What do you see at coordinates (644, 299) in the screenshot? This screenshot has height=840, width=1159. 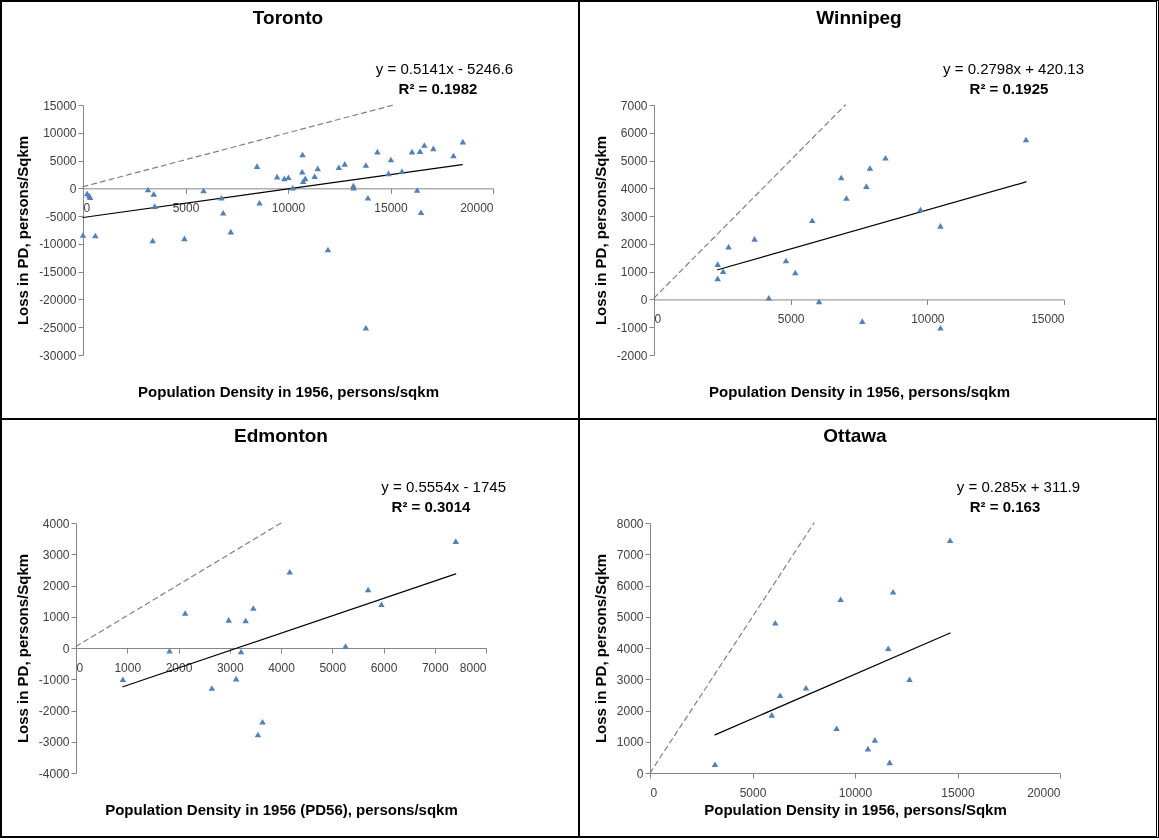 I see `y-tick-label: 0` at bounding box center [644, 299].